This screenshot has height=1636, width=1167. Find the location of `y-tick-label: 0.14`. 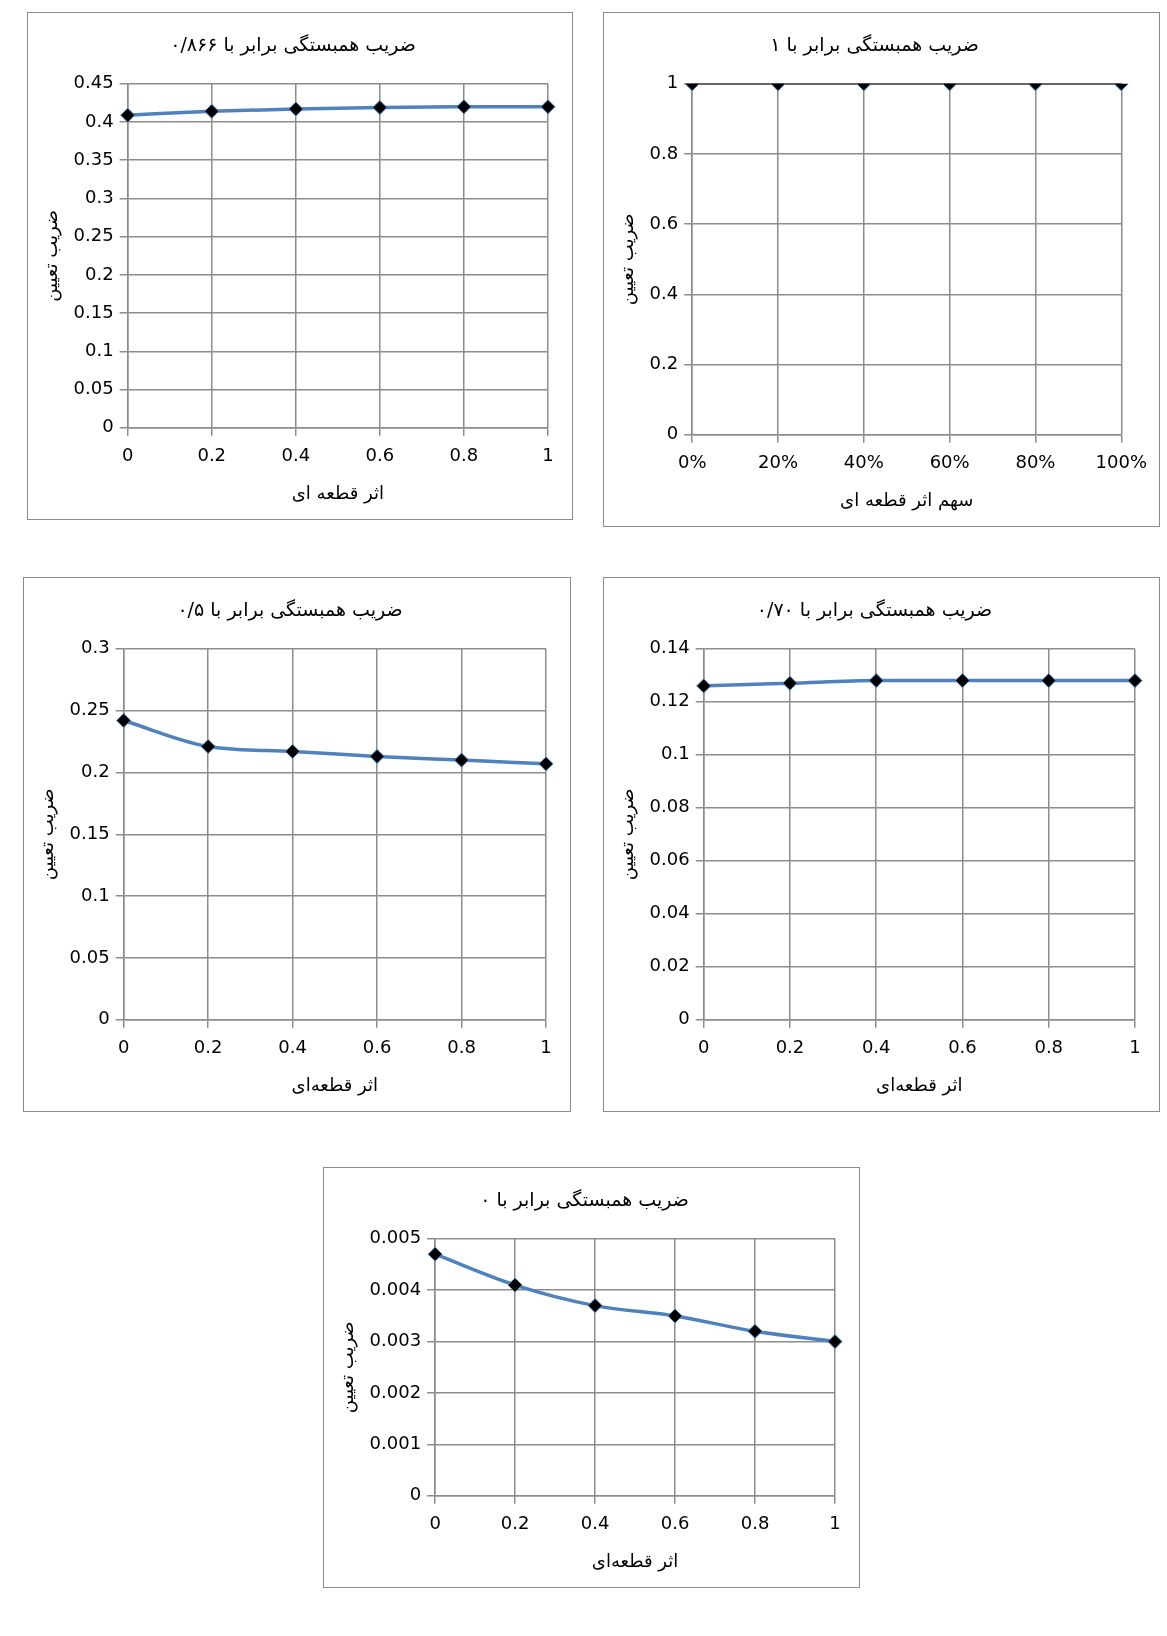

y-tick-label: 0.14 is located at coordinates (669, 647).